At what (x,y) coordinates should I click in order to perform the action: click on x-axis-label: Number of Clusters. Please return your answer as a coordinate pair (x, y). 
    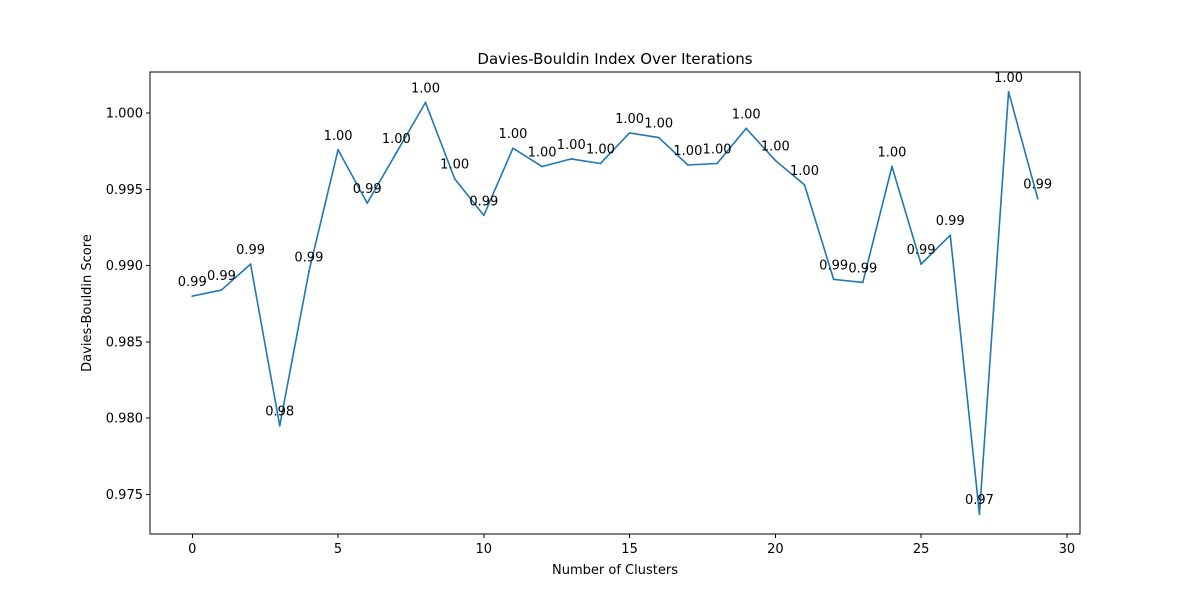
    Looking at the image, I should click on (615, 570).